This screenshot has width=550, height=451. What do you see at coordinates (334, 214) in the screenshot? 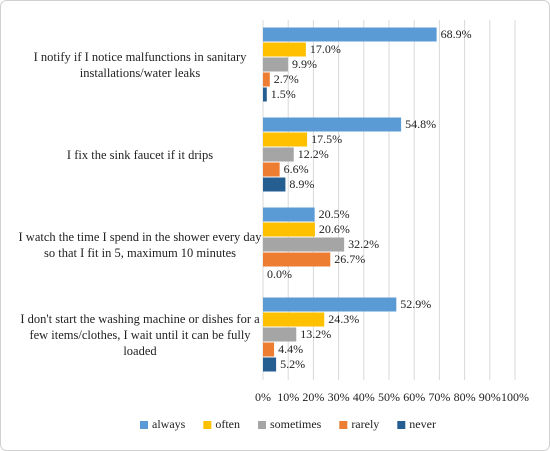
I see `data-label: 20.5%` at bounding box center [334, 214].